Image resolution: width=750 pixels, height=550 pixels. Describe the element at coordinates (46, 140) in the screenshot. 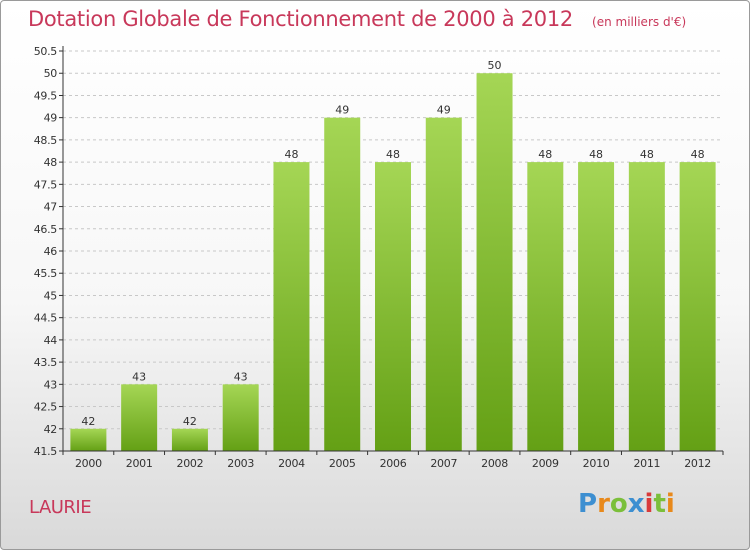

I see `y-tick-label: 48.5` at that location.